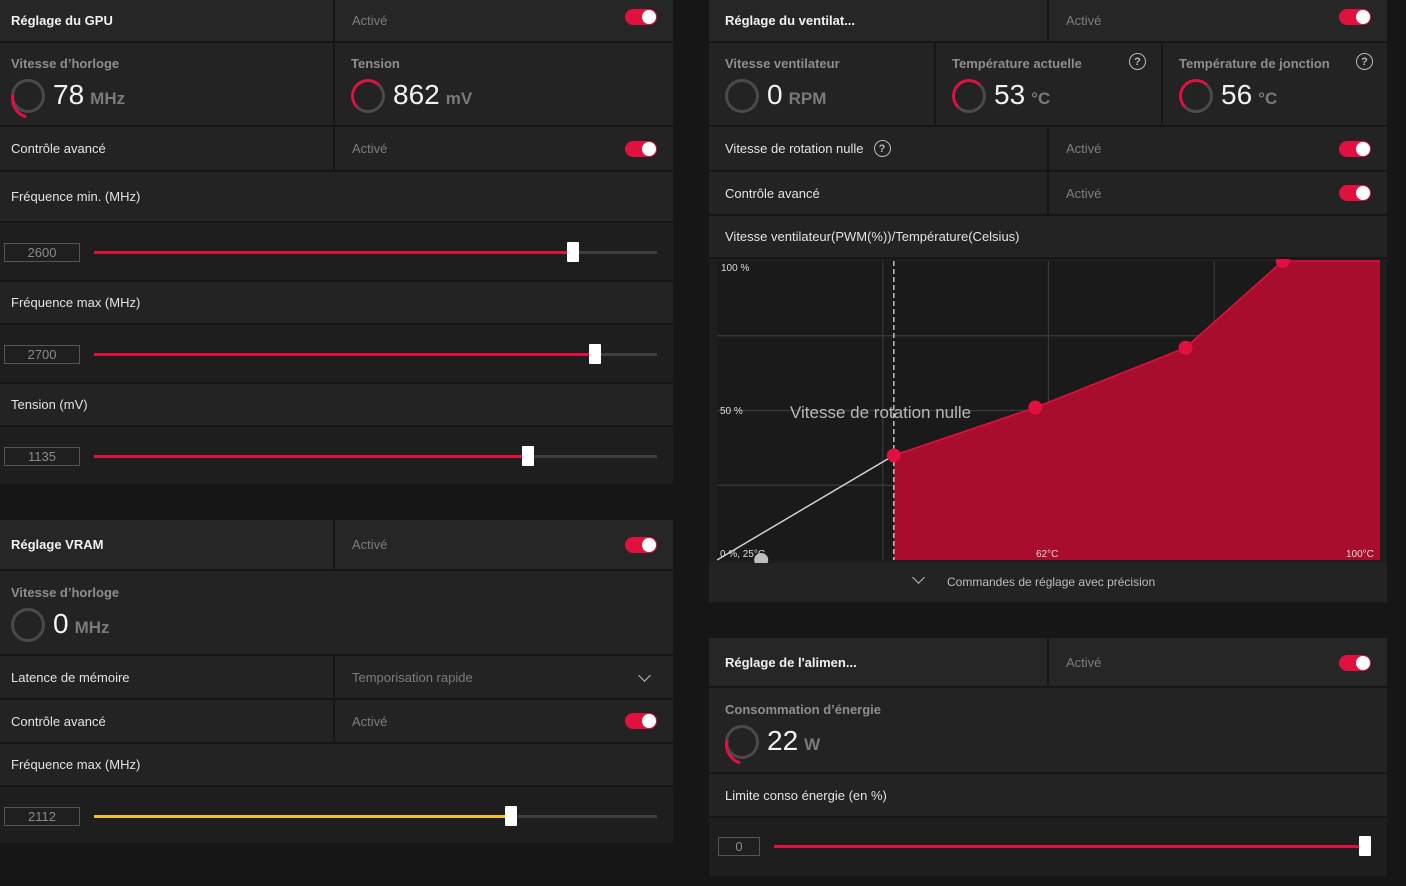  What do you see at coordinates (1136, 410) in the screenshot?
I see `curve-fill-area` at bounding box center [1136, 410].